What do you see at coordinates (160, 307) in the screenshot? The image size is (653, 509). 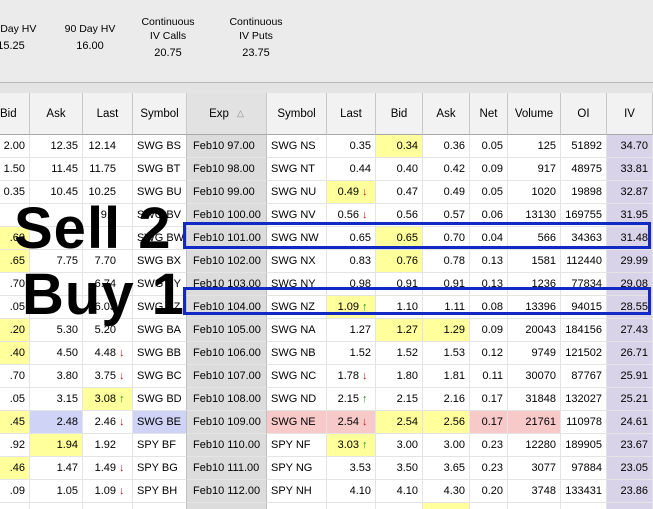 I see `cell-c-sym: SWG BZ` at bounding box center [160, 307].